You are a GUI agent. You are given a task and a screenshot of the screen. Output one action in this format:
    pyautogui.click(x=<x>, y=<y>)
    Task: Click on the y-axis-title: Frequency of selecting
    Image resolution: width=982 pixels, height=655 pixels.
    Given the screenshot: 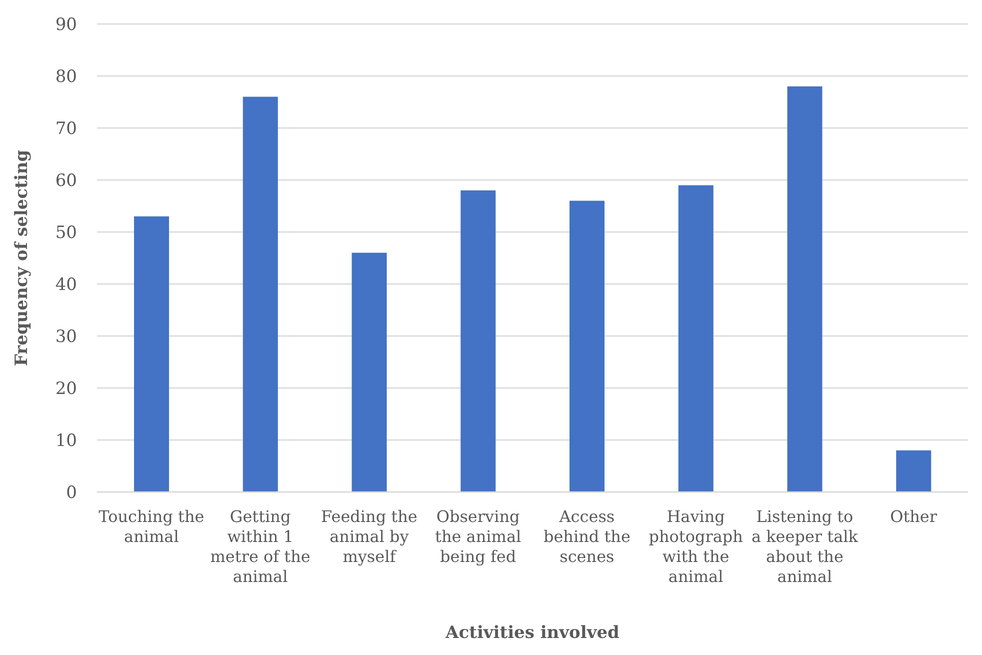 What is the action you would take?
    pyautogui.click(x=22, y=258)
    